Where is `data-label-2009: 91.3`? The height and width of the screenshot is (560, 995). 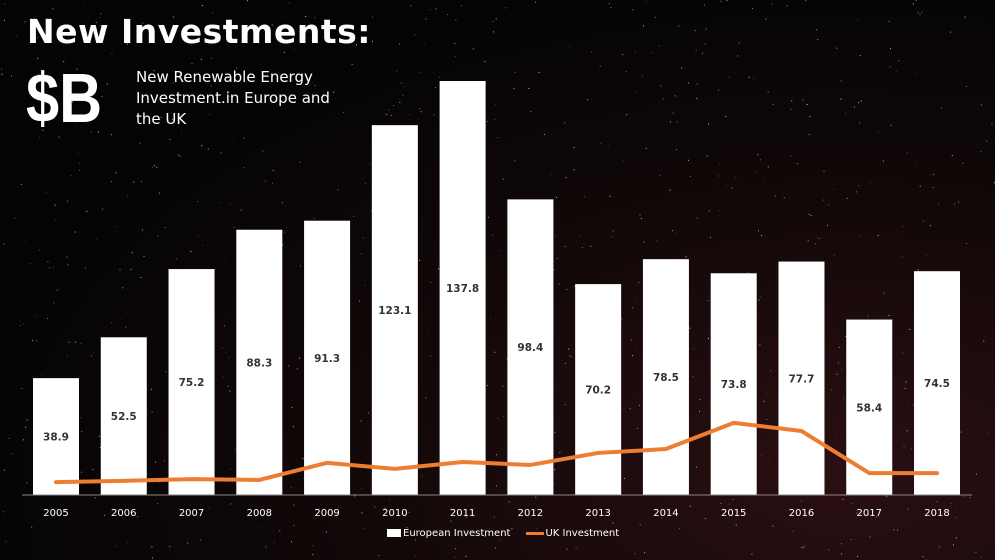 data-label-2009: 91.3 is located at coordinates (327, 359).